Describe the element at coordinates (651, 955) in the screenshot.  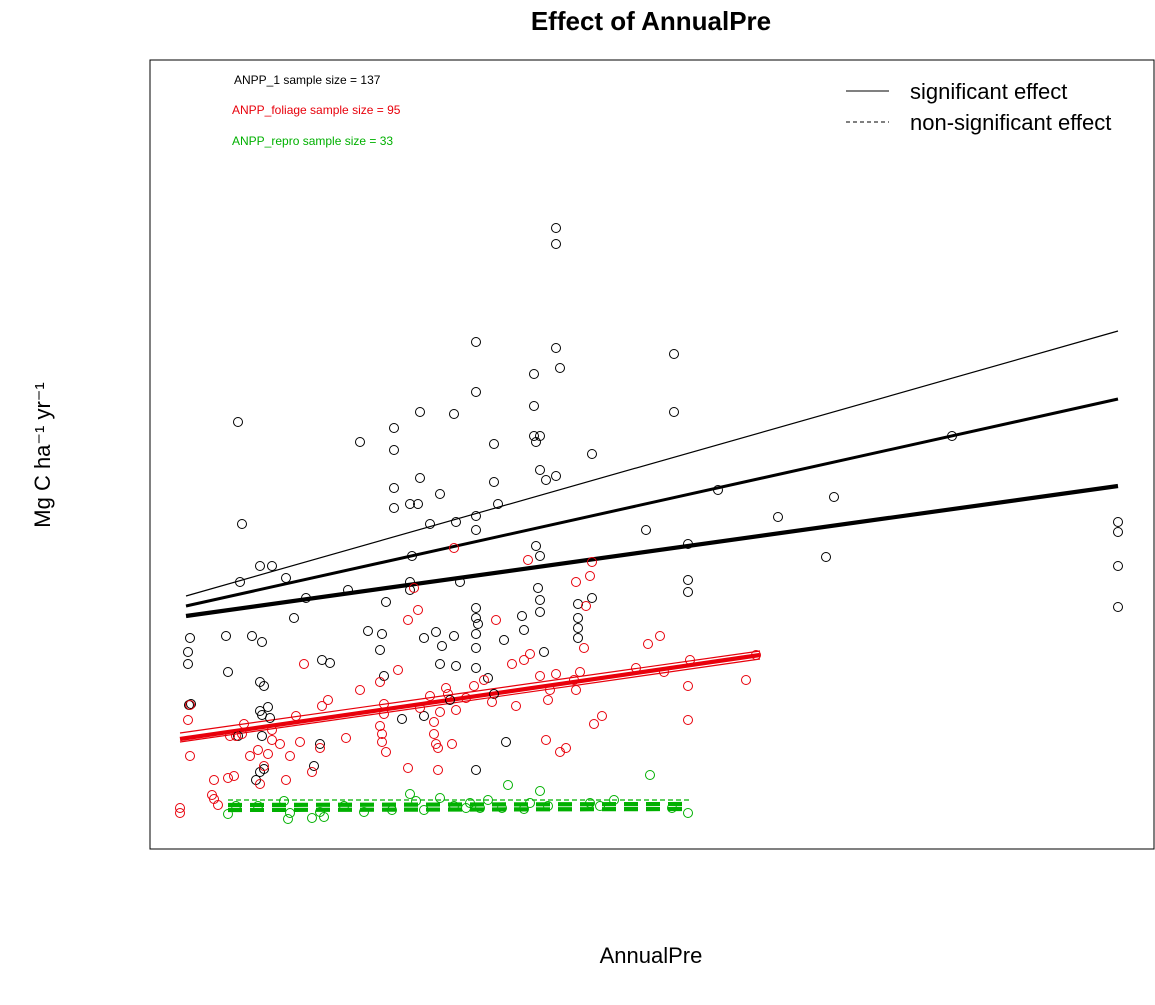
I see `x-axis-label: AnnualPre` at that location.